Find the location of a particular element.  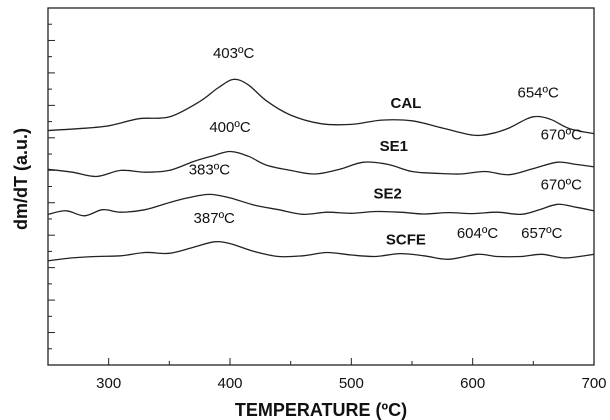

x-tick-label: 600 is located at coordinates (472, 383).